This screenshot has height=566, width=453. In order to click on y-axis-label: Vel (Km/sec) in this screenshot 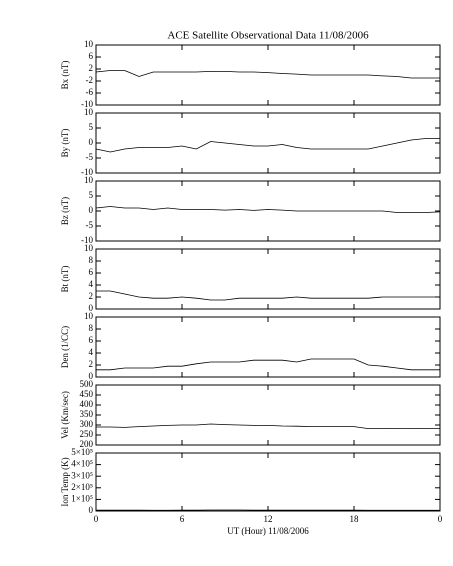, I will do `click(65, 415)`.